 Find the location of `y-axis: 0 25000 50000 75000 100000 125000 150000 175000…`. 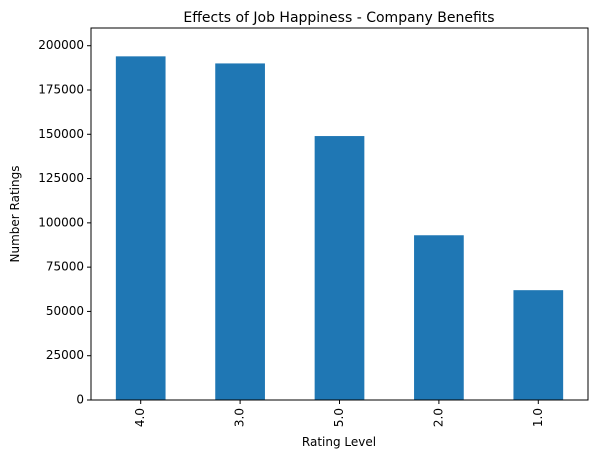

y-axis: 0 25000 50000 75000 100000 125000 150000 175000… is located at coordinates (64, 222).